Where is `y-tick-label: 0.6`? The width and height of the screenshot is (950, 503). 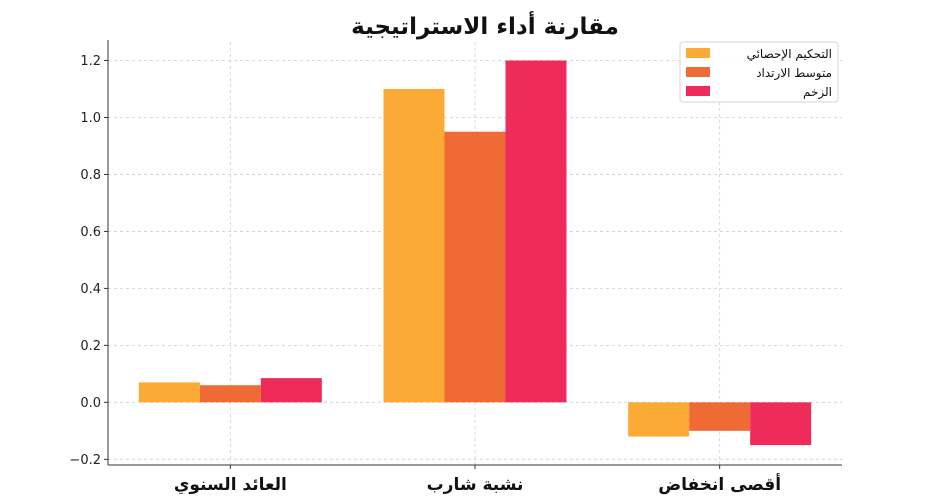
y-tick-label: 0.6 is located at coordinates (90, 232).